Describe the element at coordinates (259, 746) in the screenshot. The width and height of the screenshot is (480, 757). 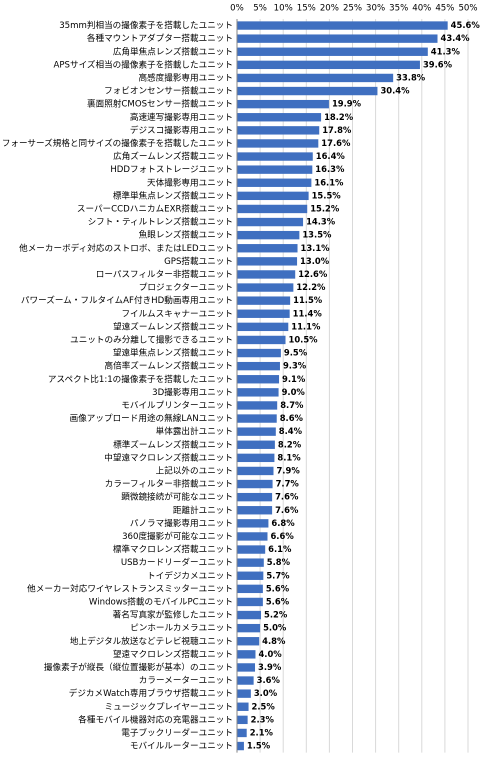
I see `value-label: 1.5%` at that location.